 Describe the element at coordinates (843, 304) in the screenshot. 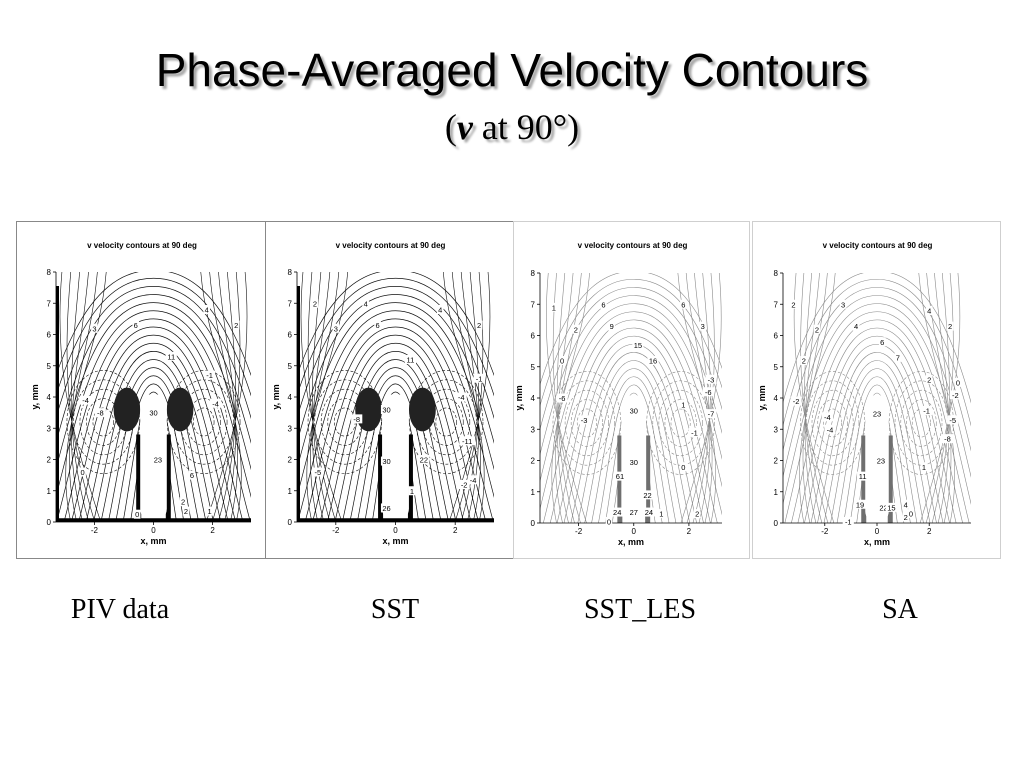

I see `contour-label: 3` at that location.